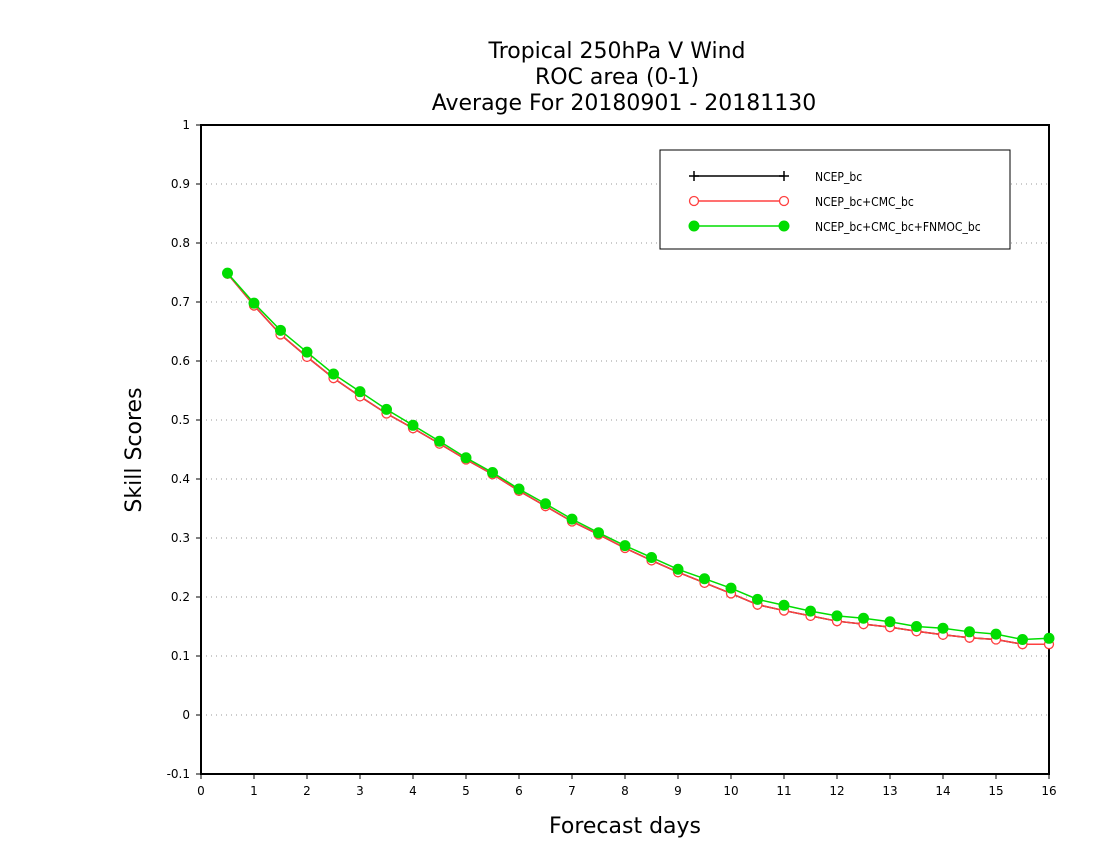 The height and width of the screenshot is (850, 1100). Describe the element at coordinates (836, 791) in the screenshot. I see `x-tick-label: 12` at that location.